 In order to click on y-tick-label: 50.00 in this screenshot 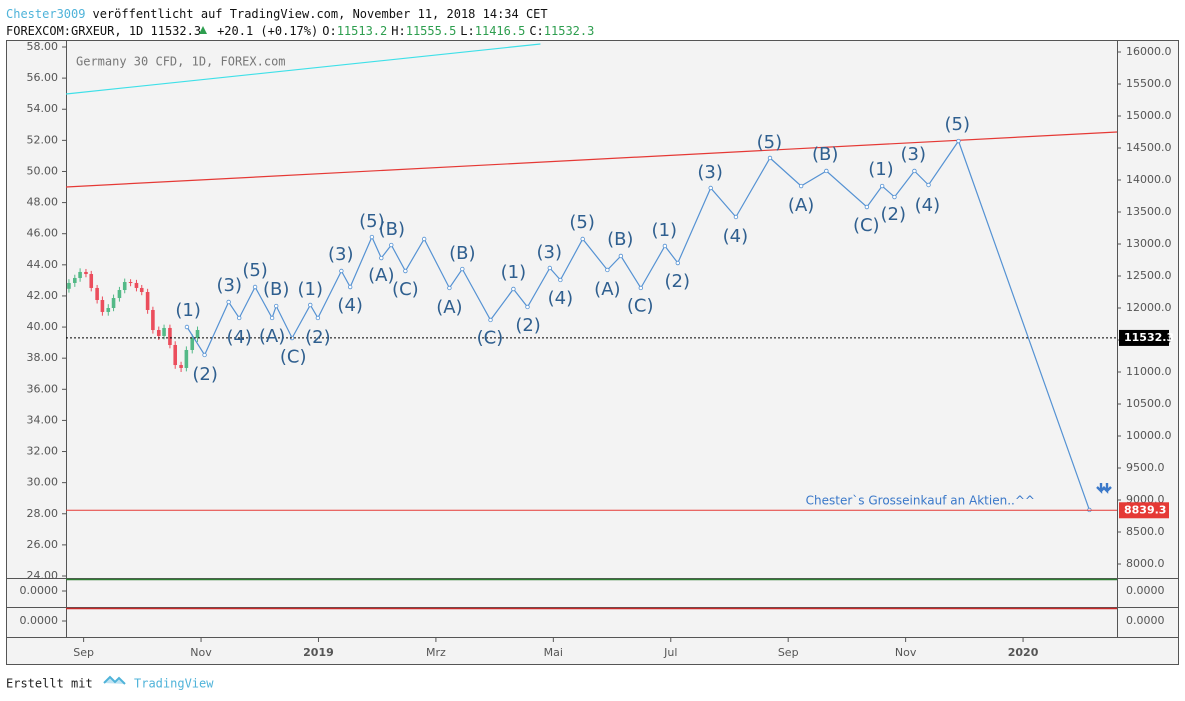, I will do `click(43, 170)`.